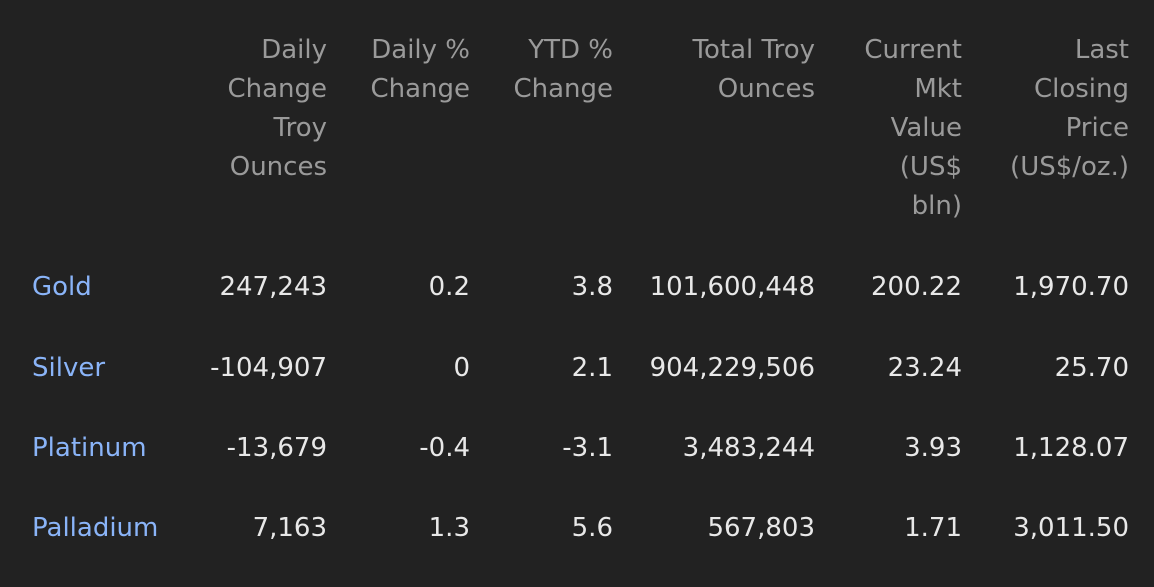 Image resolution: width=1154 pixels, height=587 pixels. I want to click on current-mkt-value: 200.22, so click(916, 287).